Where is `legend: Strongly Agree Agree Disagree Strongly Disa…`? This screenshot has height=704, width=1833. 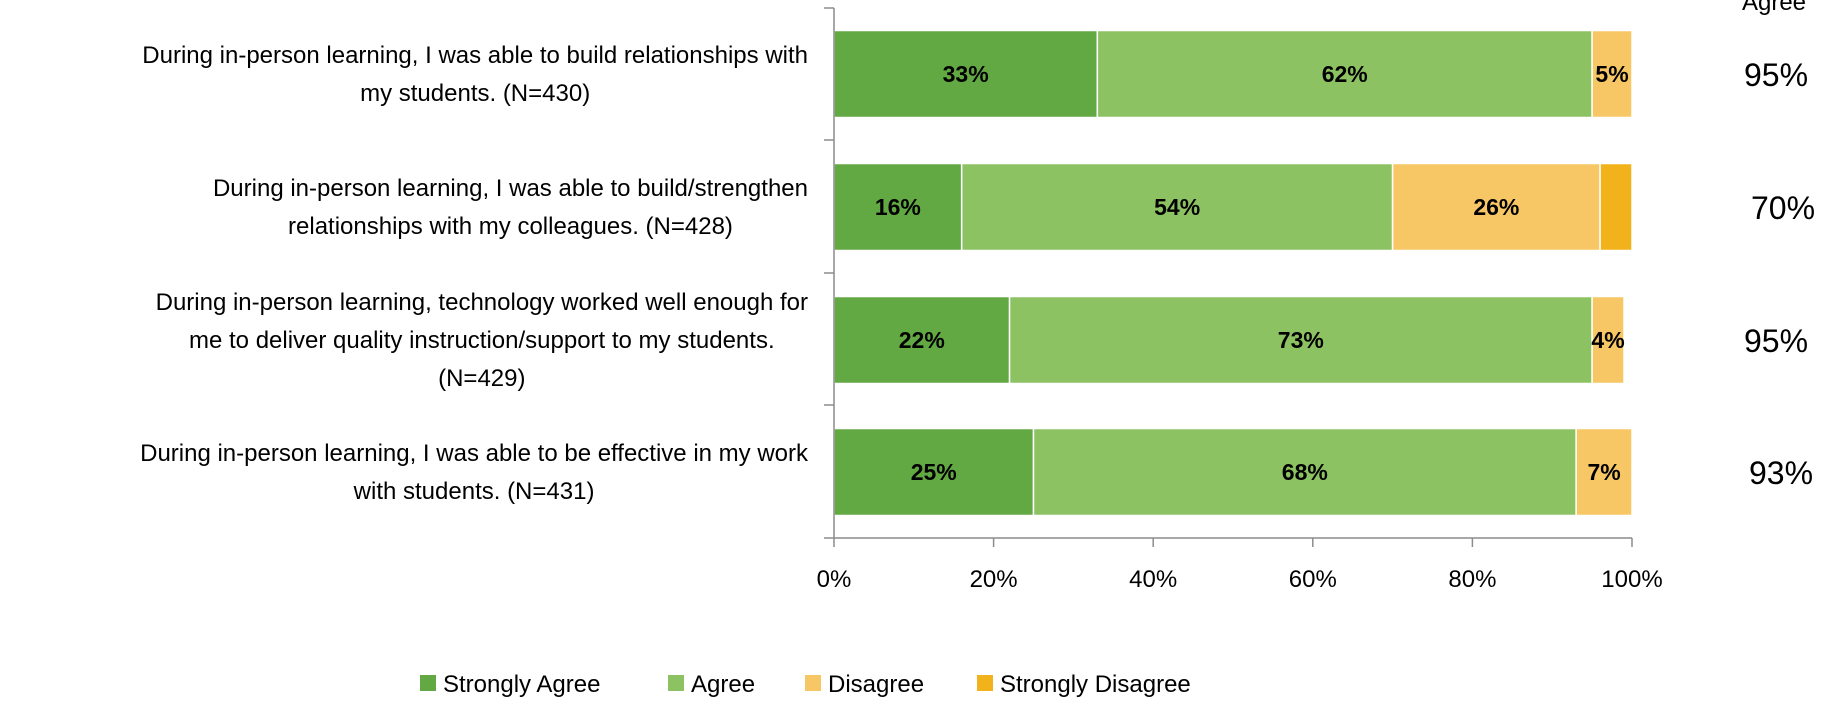 legend: Strongly Agree Agree Disagree Strongly Disa… is located at coordinates (805, 684).